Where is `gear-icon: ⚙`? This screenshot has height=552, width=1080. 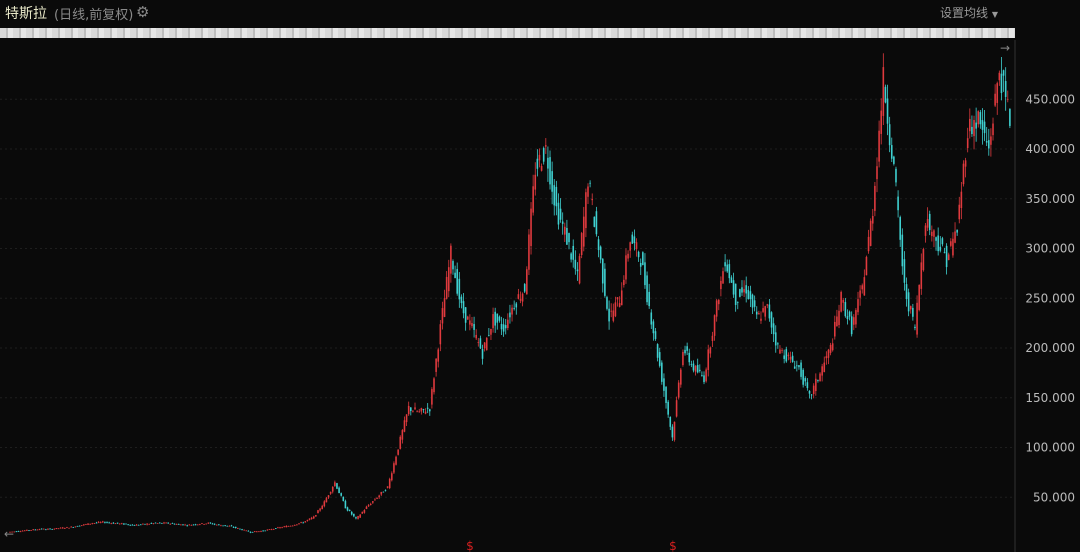
gear-icon: ⚙ is located at coordinates (143, 12).